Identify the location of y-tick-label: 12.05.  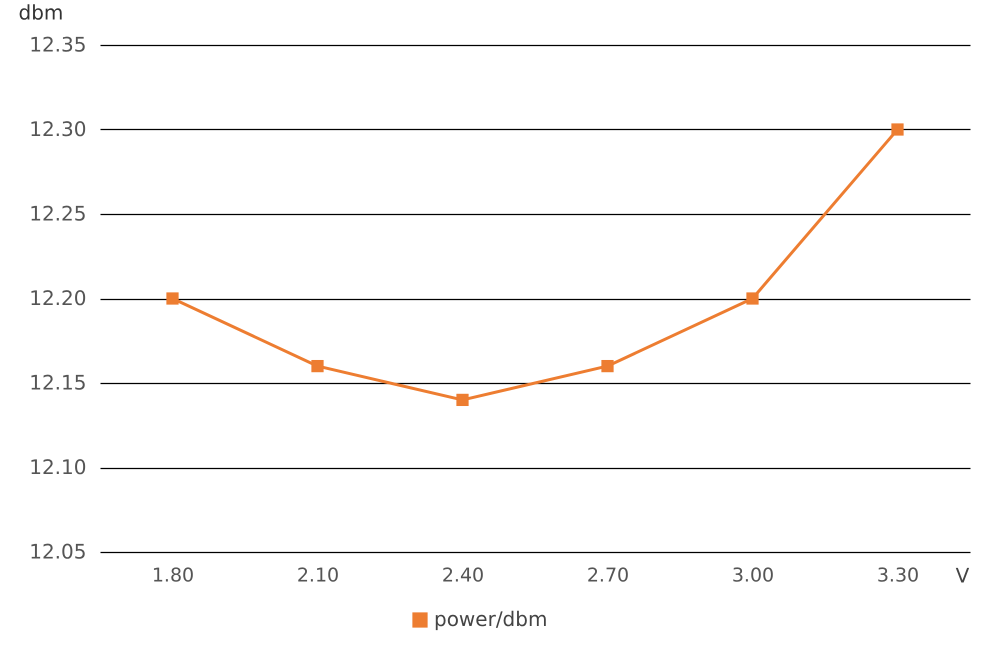
(57, 552).